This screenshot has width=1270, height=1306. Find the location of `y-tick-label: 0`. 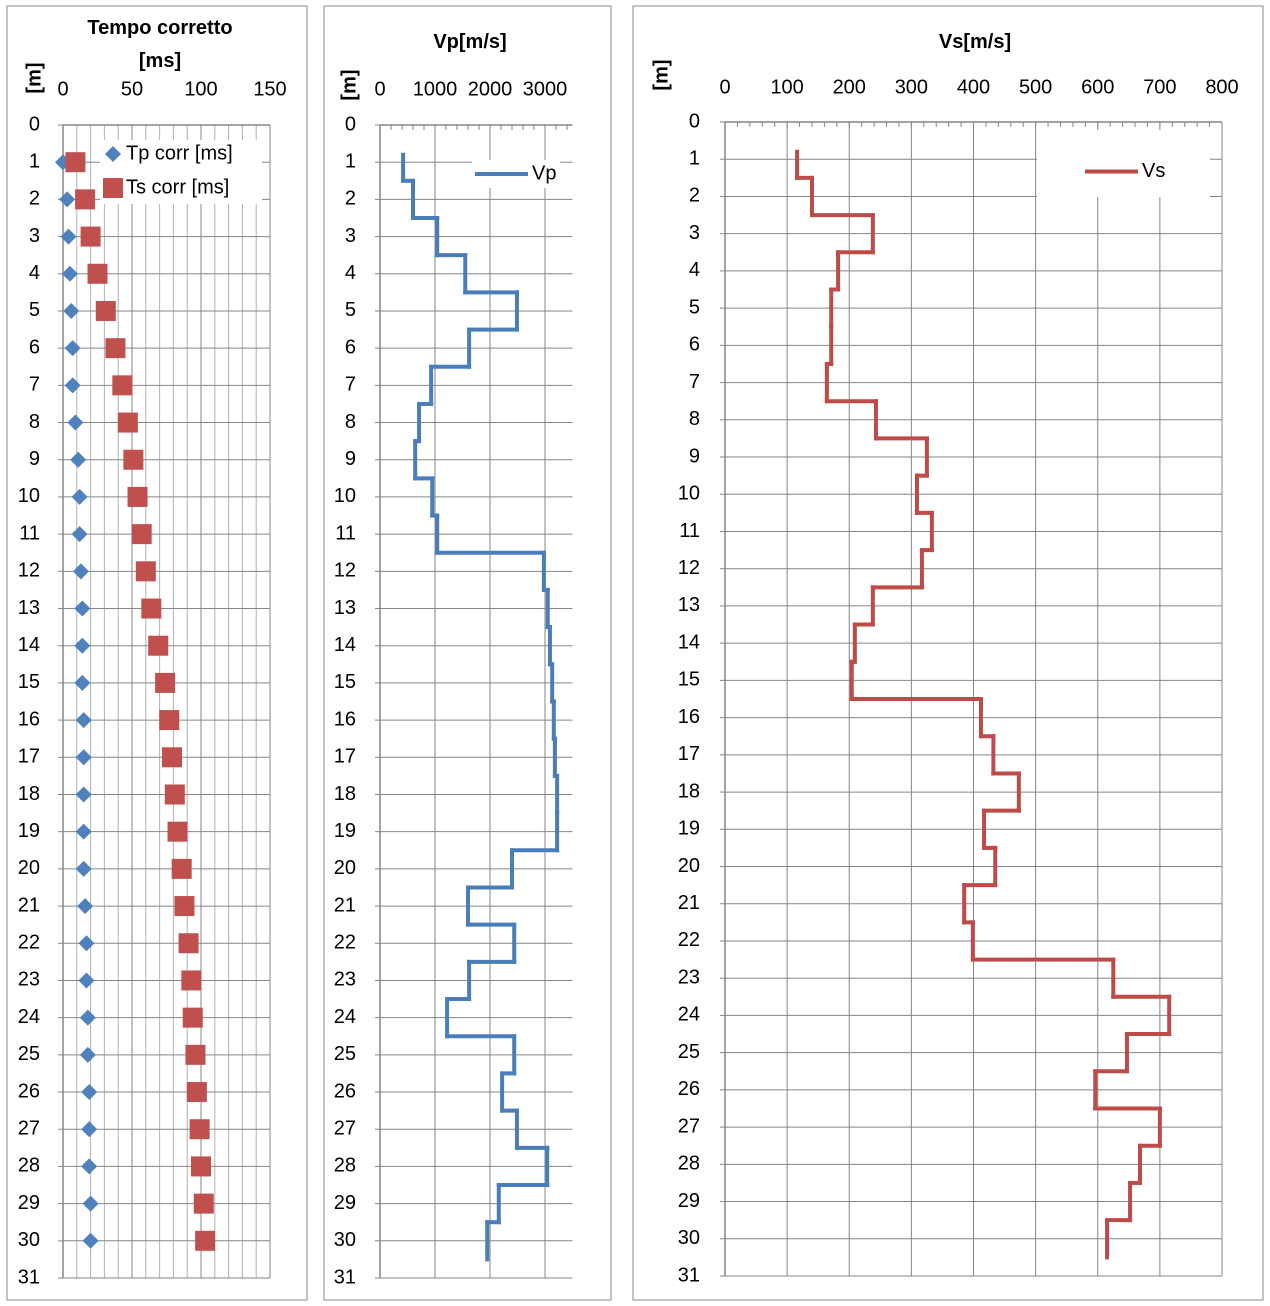

y-tick-label: 0 is located at coordinates (34, 124).